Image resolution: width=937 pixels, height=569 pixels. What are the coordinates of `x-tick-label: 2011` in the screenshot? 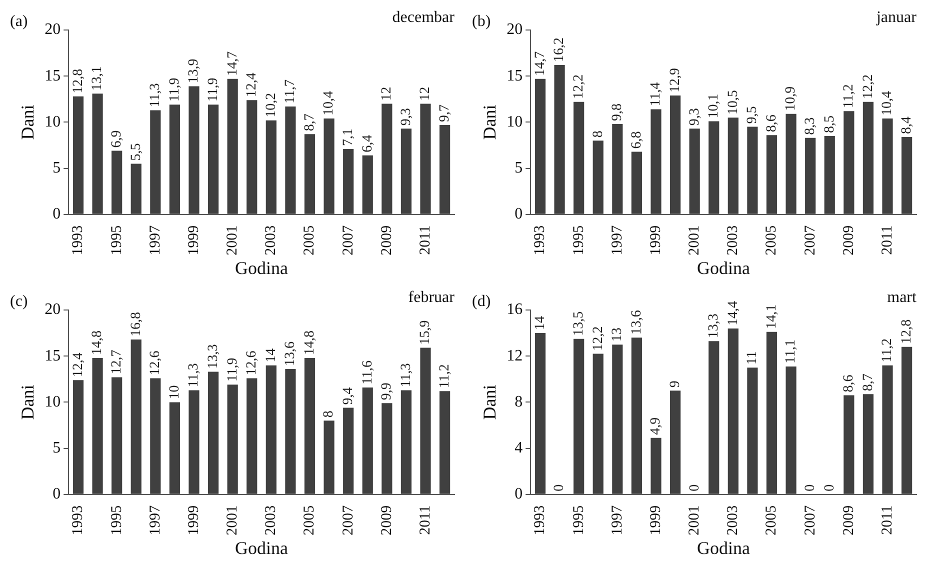 It's located at (425, 240).